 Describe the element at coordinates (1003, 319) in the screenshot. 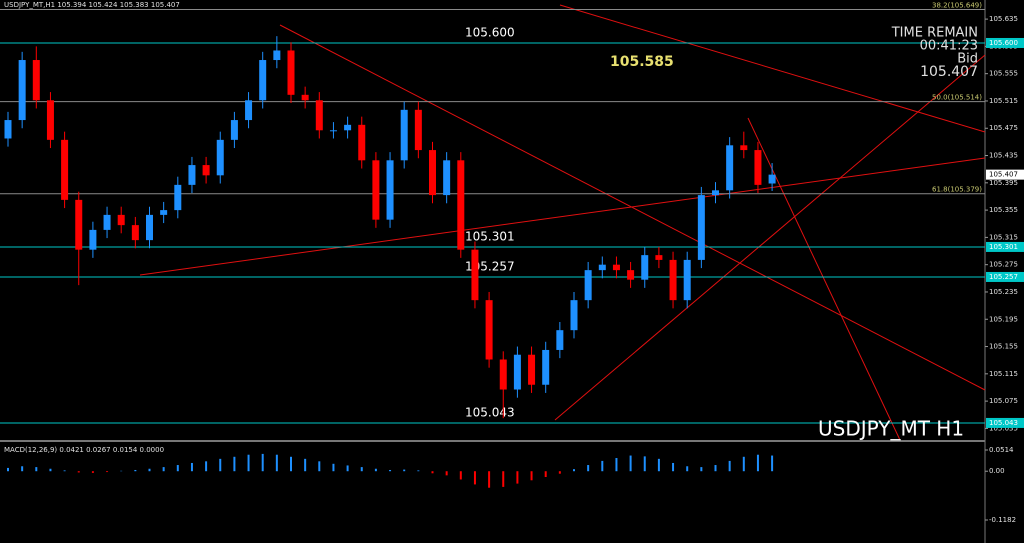

I see `y-tick-label: 105.195` at that location.